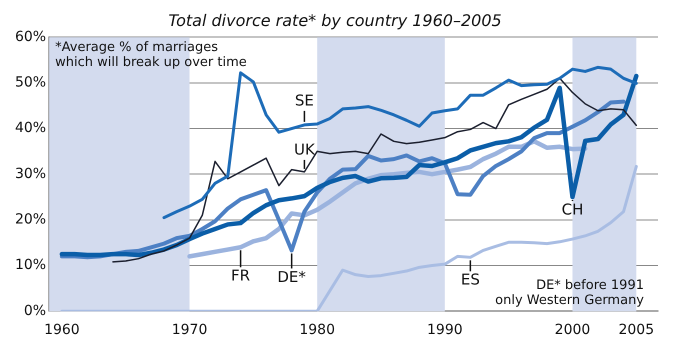  I want to click on series-label: SE, so click(304, 100).